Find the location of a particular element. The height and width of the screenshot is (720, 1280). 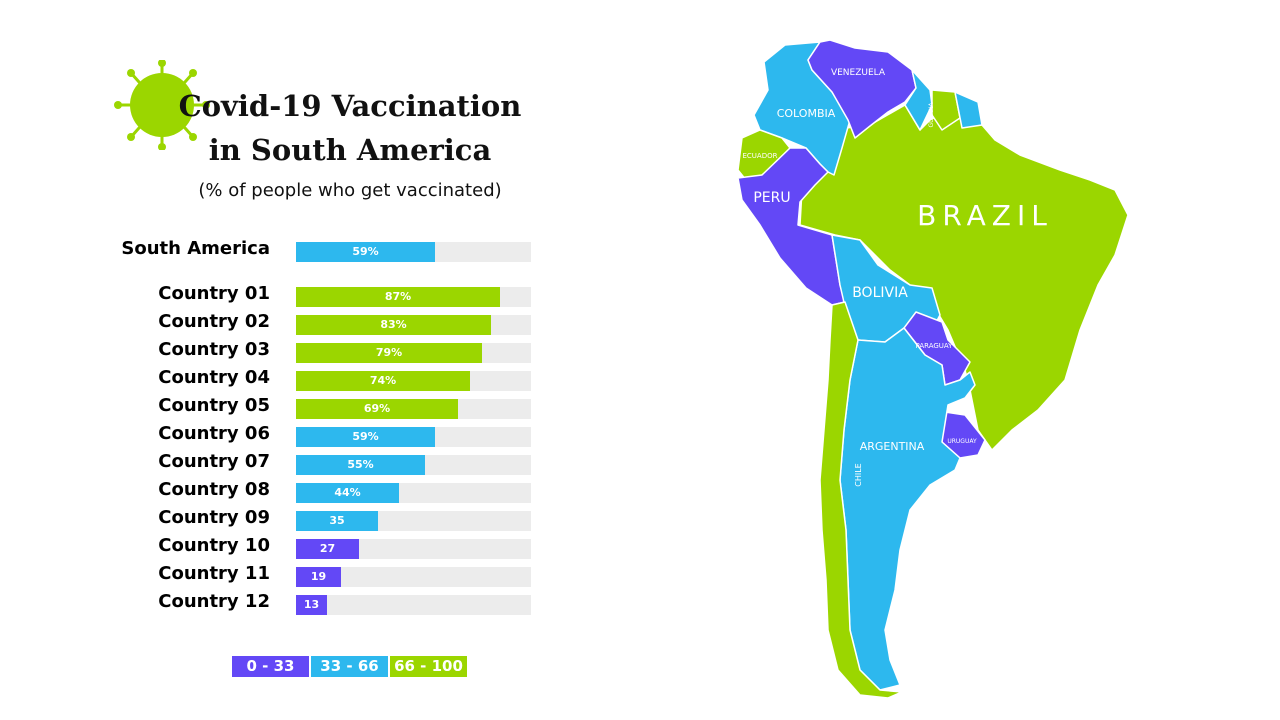

legend-item-mid: 33 - 66 is located at coordinates (349, 666).